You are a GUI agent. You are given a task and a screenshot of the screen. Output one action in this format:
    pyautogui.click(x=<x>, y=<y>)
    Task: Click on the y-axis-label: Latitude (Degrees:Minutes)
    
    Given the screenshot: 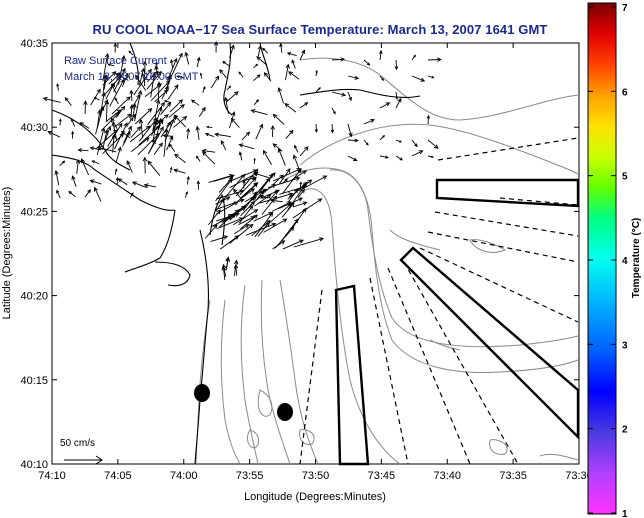 What is the action you would take?
    pyautogui.click(x=7, y=253)
    